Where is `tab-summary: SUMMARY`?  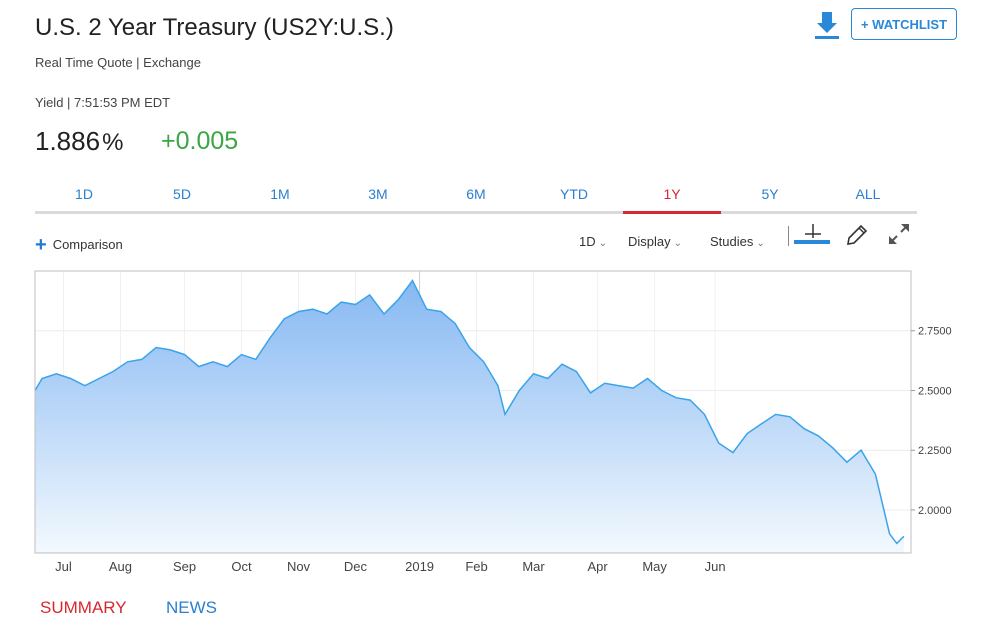 tab-summary: SUMMARY is located at coordinates (83, 607).